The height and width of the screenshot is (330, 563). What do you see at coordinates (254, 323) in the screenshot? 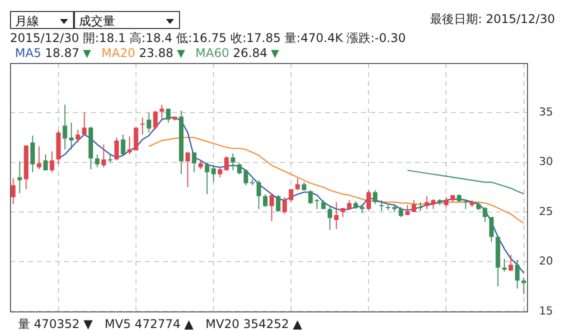
I see `text: MV20 354252 ▲` at bounding box center [254, 323].